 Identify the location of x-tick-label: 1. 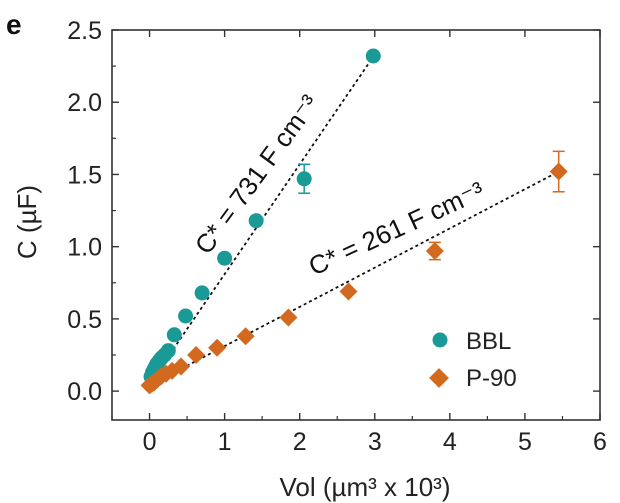
(225, 442).